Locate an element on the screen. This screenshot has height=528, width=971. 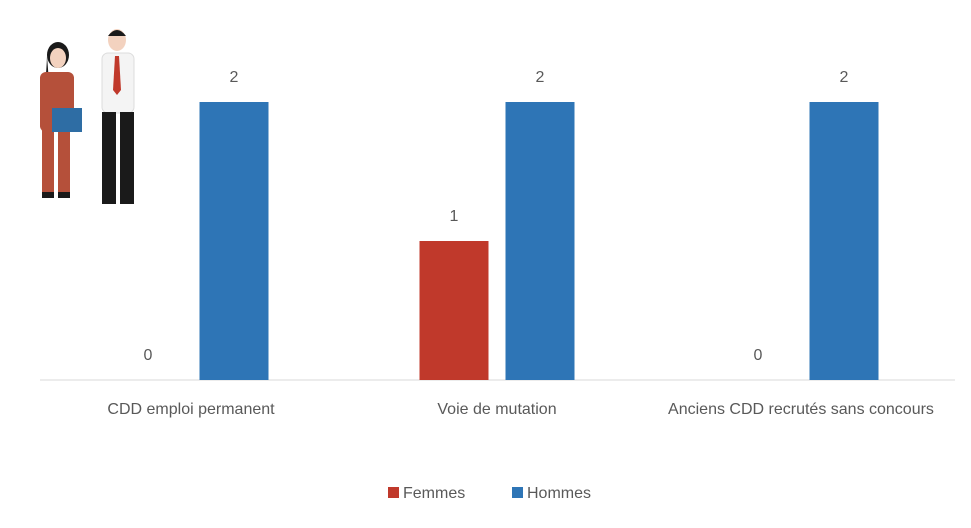
illustration is located at coordinates (87, 116).